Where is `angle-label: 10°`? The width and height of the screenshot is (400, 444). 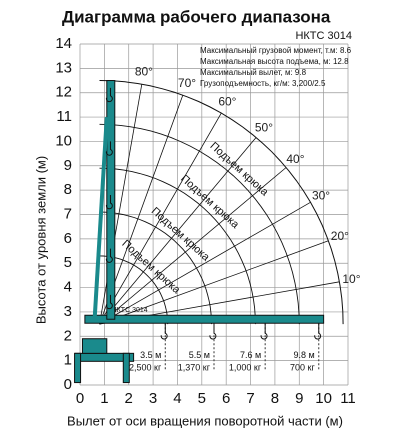
angle-label: 10° is located at coordinates (351, 279).